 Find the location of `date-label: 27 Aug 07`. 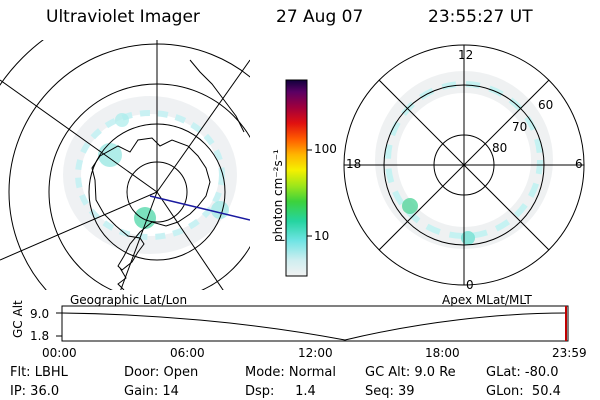

date-label: 27 Aug 07 is located at coordinates (320, 17).